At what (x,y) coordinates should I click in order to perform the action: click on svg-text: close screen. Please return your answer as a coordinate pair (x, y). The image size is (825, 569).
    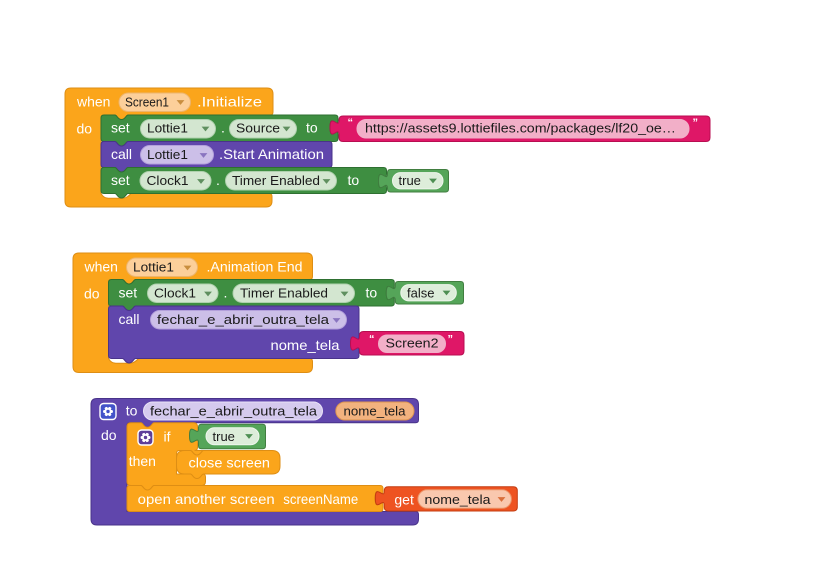
    Looking at the image, I should click on (230, 463).